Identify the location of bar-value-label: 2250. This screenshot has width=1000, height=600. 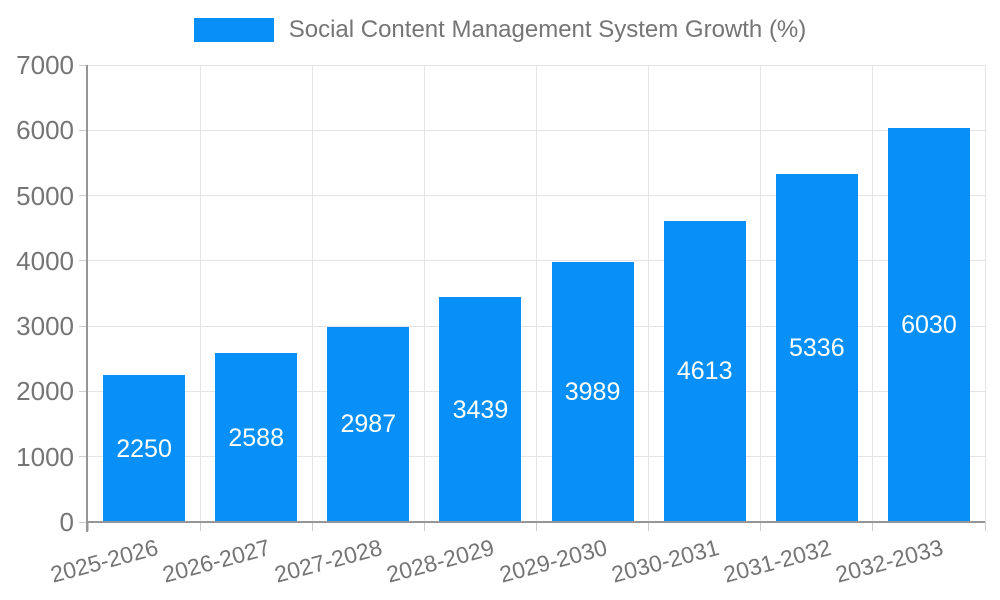
(144, 448).